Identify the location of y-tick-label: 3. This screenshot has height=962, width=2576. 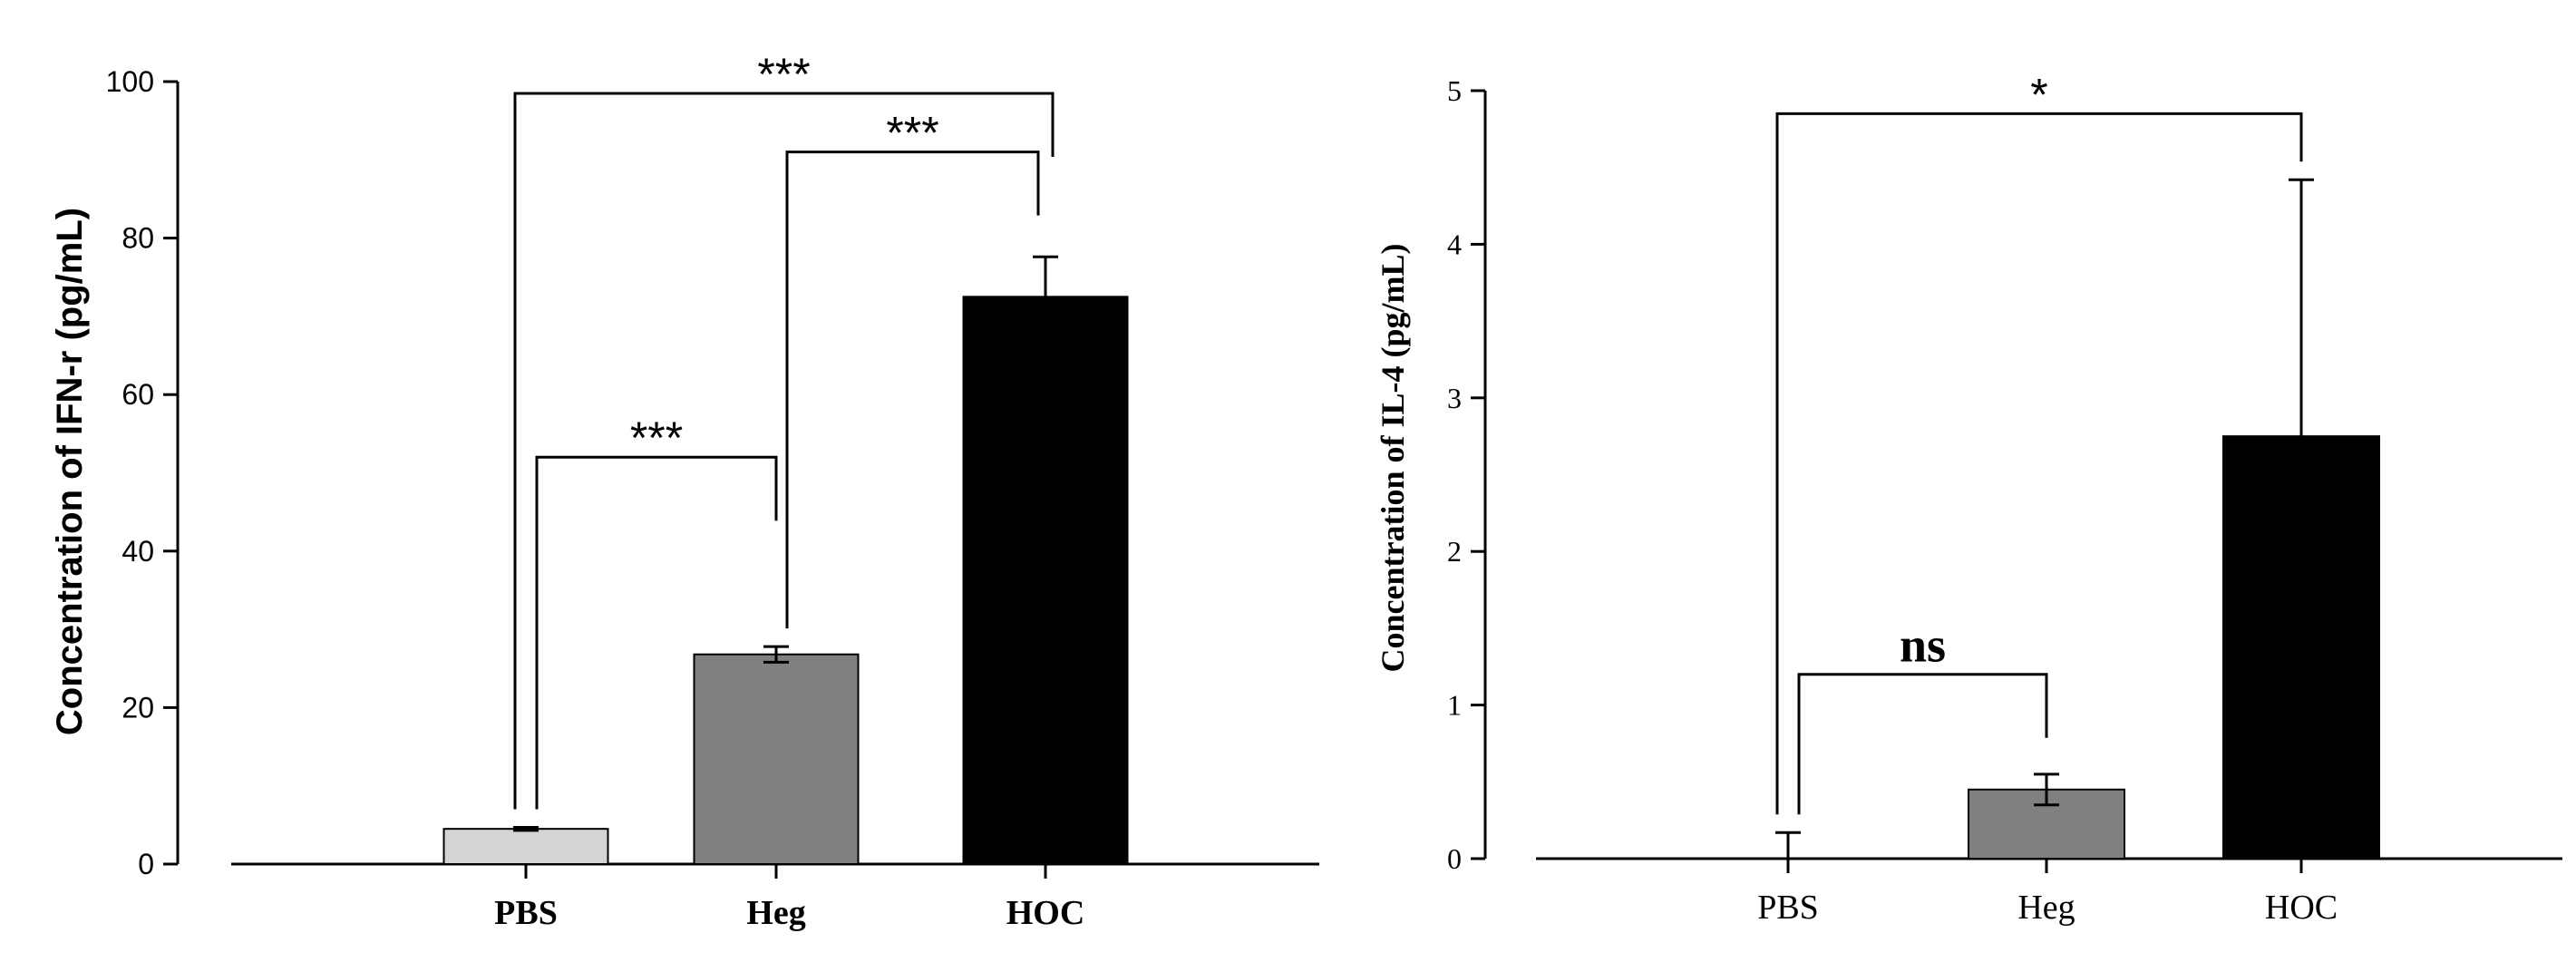
(1454, 398).